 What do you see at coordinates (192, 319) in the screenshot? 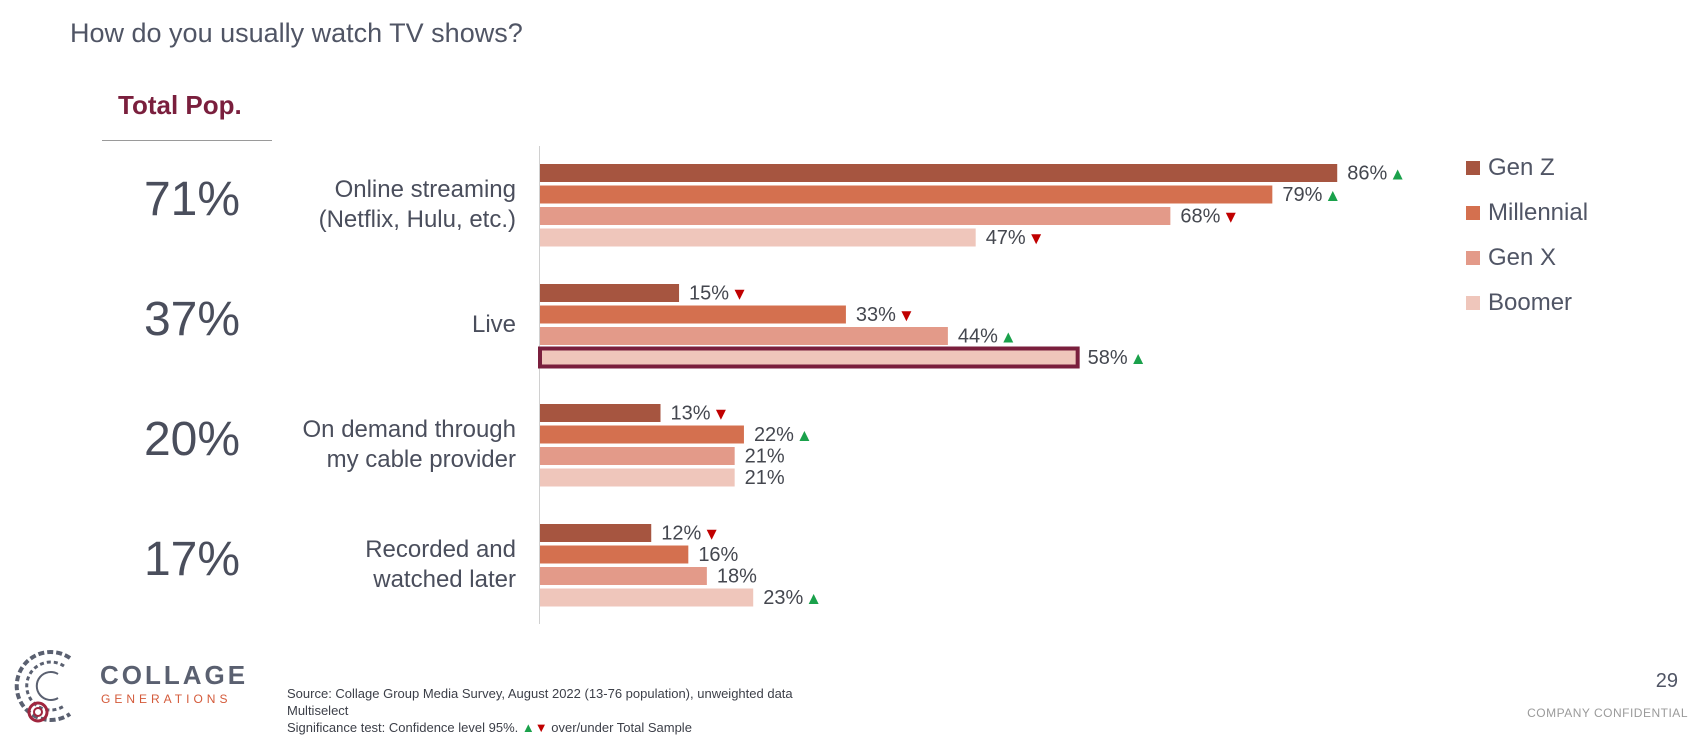
I see `total-value-live: 37%` at bounding box center [192, 319].